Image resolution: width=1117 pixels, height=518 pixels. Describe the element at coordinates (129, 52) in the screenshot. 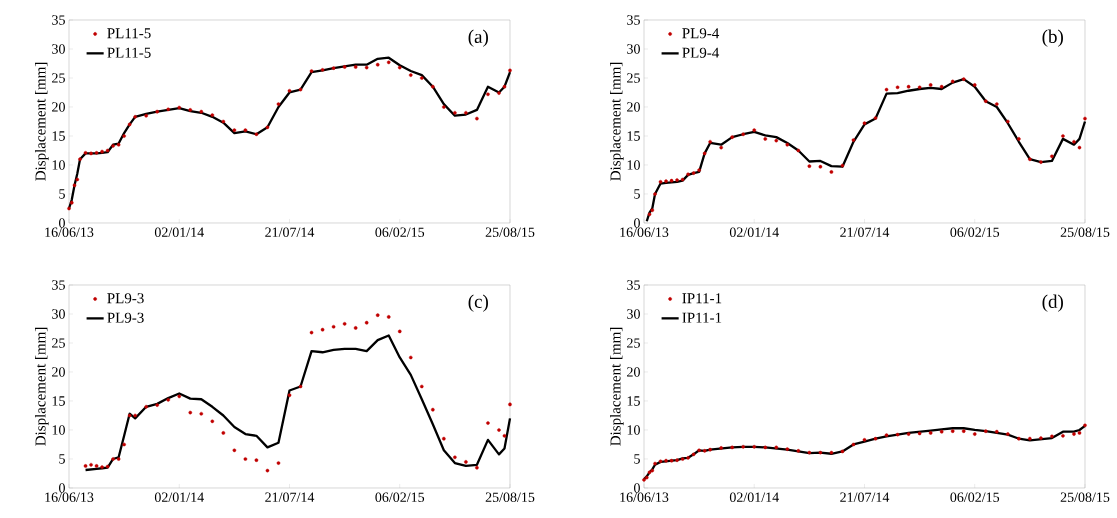

I see `legend-label: PL11-5` at that location.